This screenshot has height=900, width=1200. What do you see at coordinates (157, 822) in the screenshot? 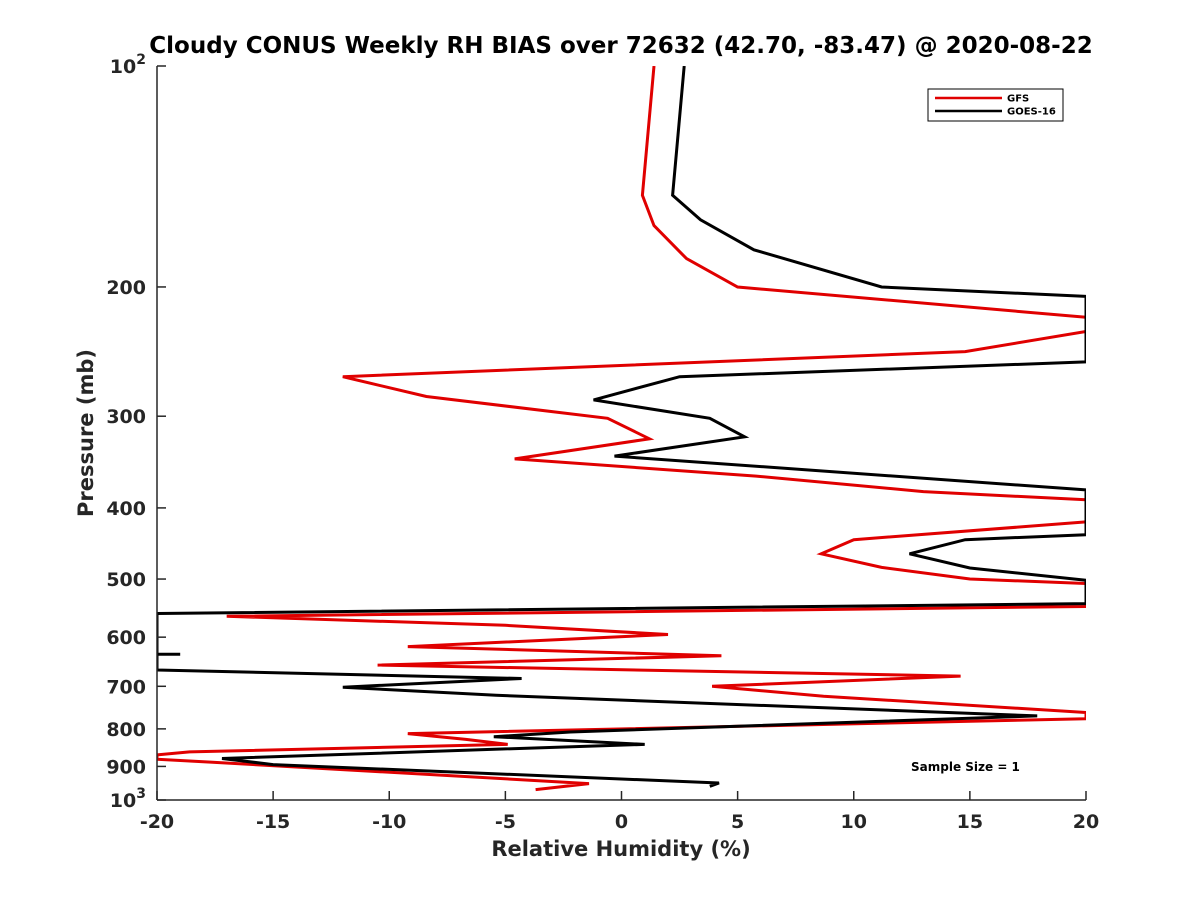
I see `x-tick-label: -20` at bounding box center [157, 822].